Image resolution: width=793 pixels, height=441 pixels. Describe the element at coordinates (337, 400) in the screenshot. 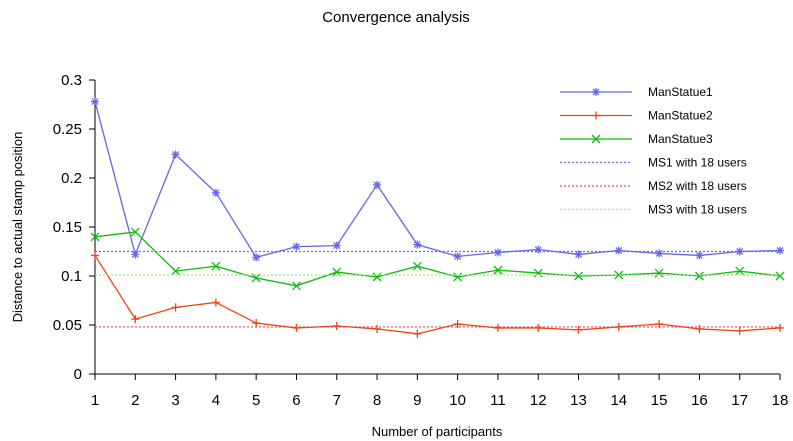

I see `x-tick-label: 7` at that location.